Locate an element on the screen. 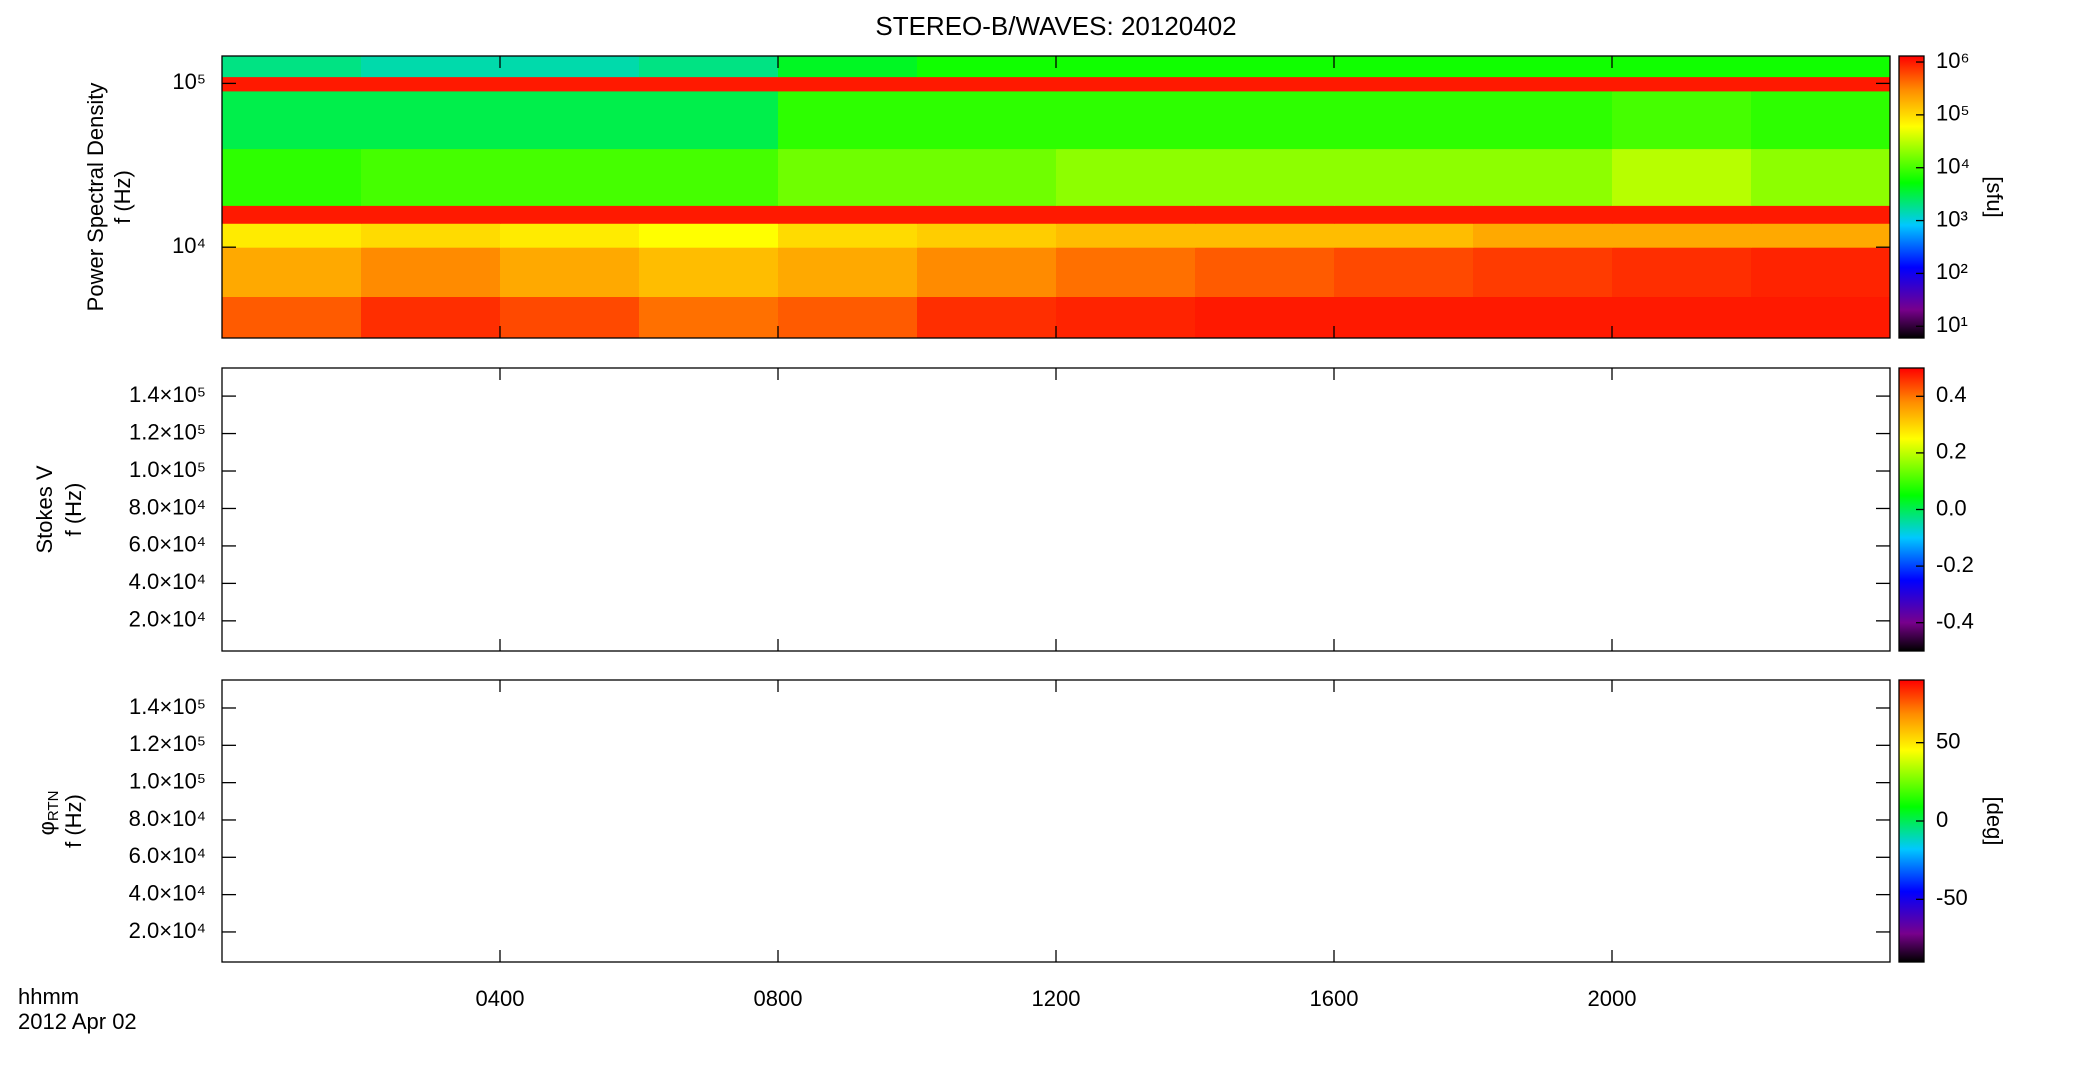 This screenshot has width=2096, height=1080. colorbar-tick-label: 50 is located at coordinates (1948, 740).